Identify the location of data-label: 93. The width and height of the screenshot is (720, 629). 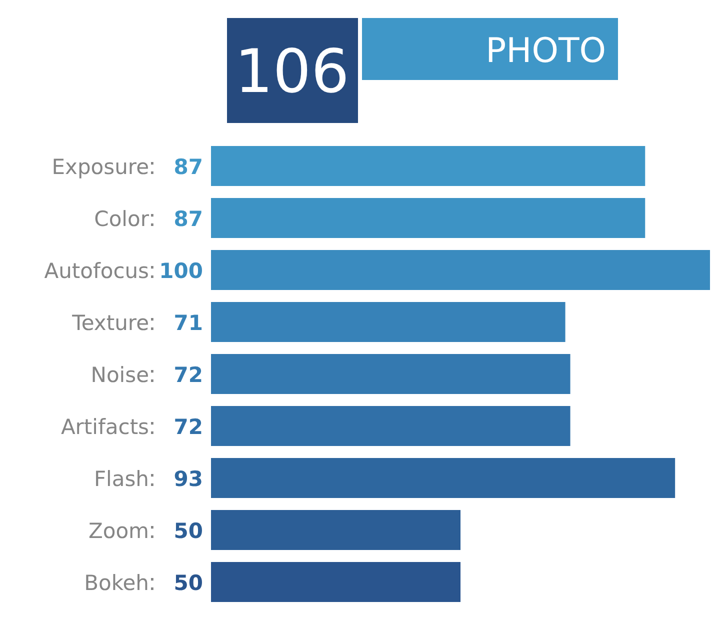
(188, 479).